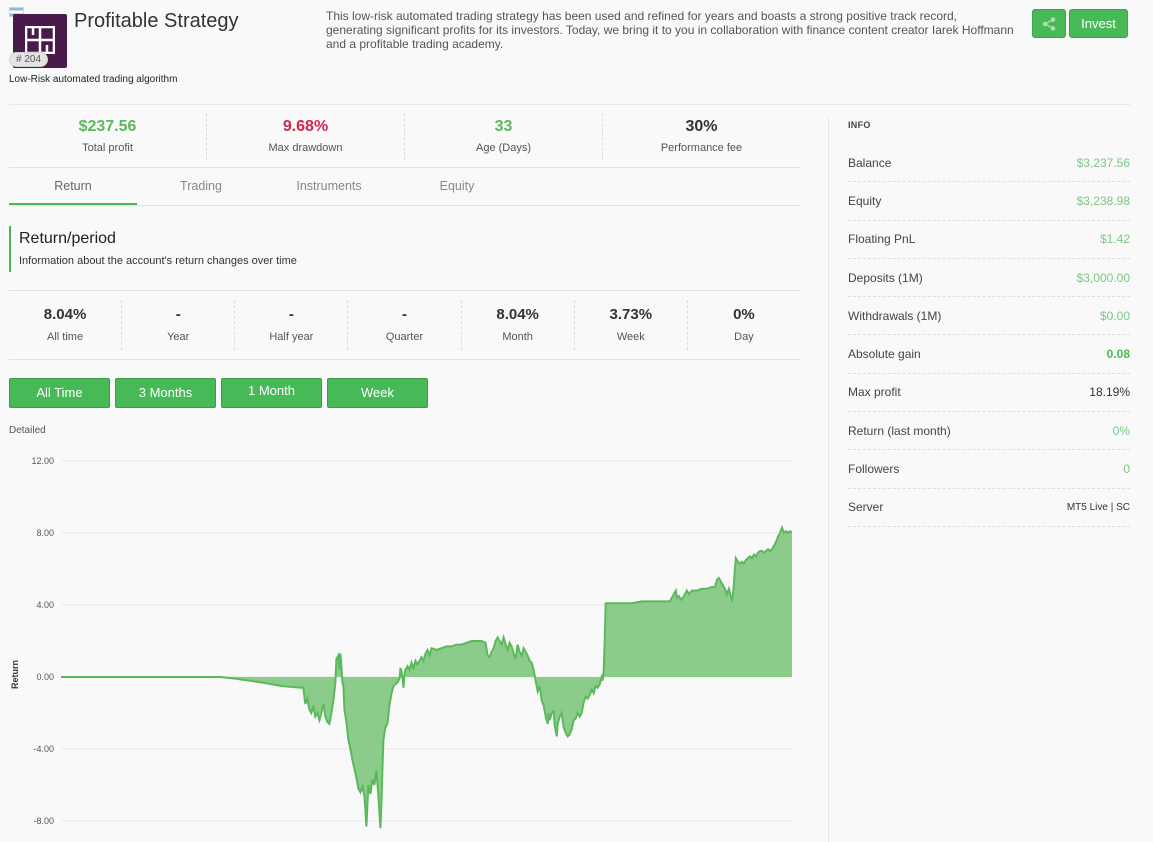  I want to click on info-key: Return (last month), so click(899, 430).